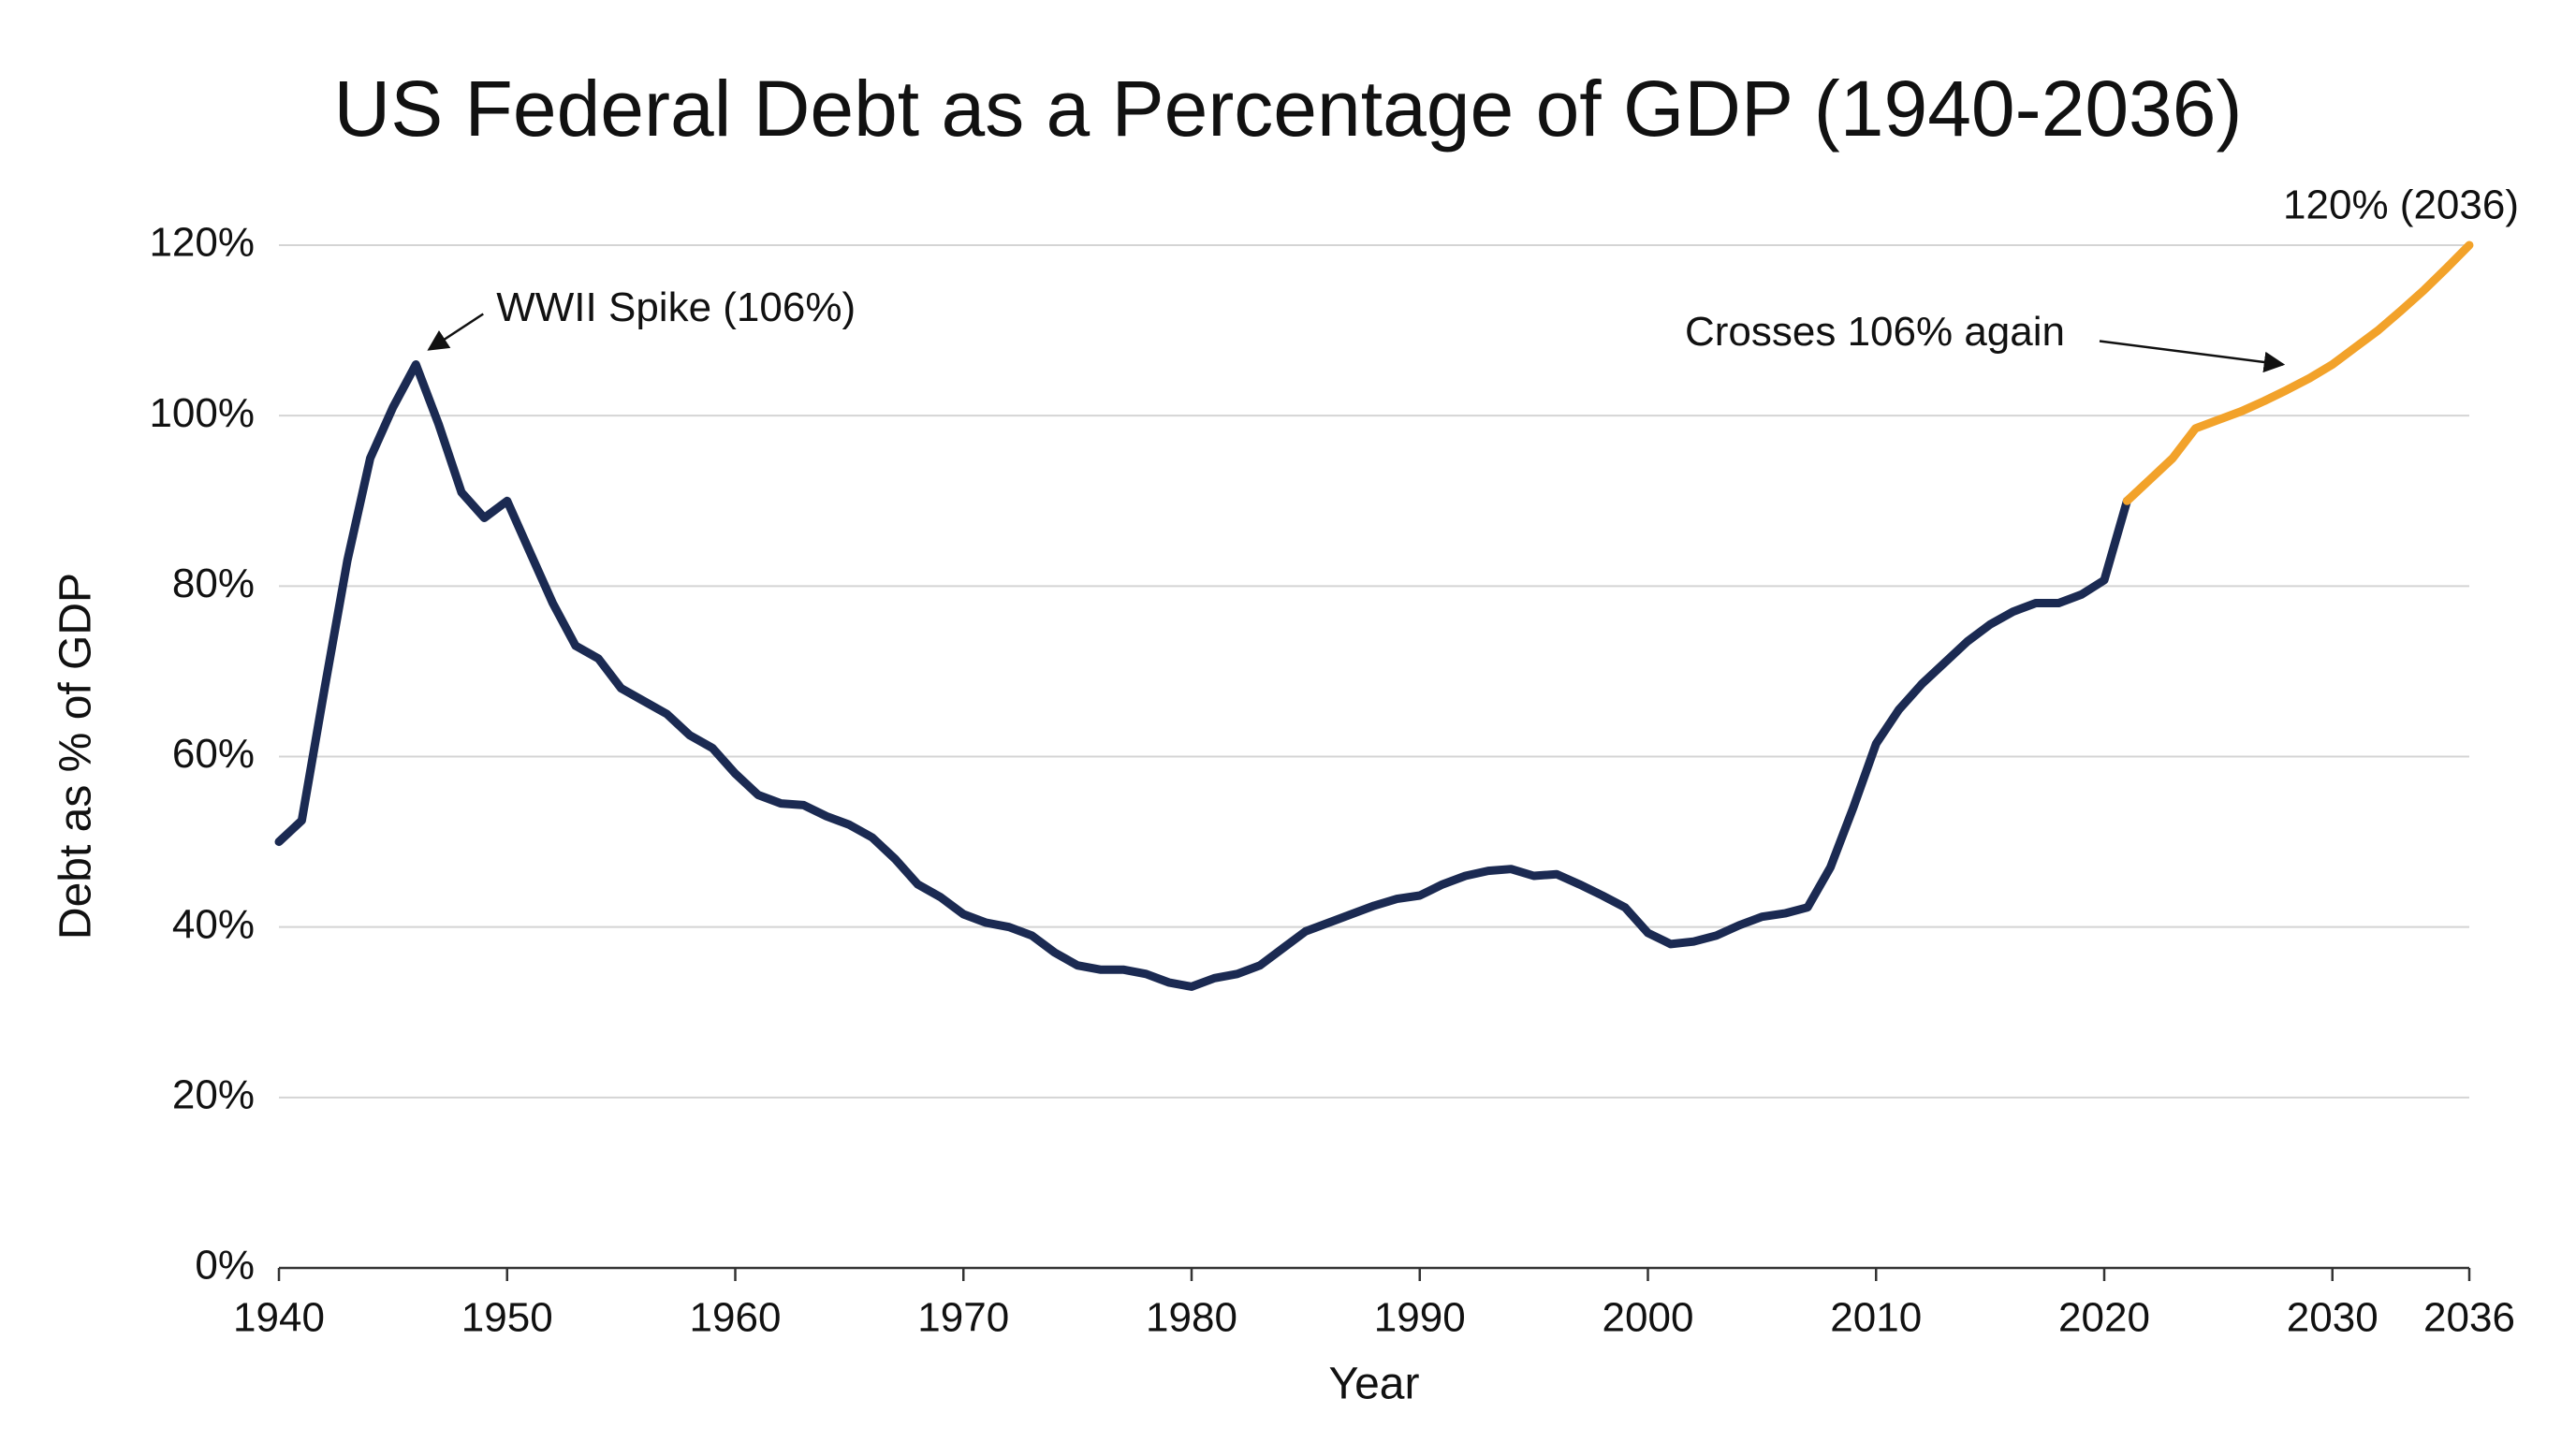 This screenshot has height=1442, width=2576. Describe the element at coordinates (963, 1318) in the screenshot. I see `x-tick-label: 1970` at that location.